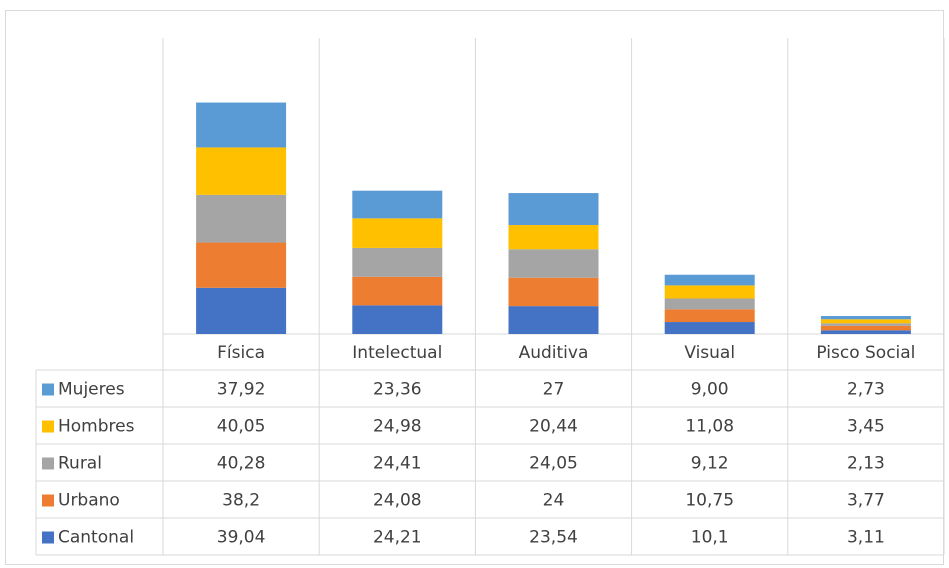 The width and height of the screenshot is (949, 568). I want to click on table-value: 10,1, so click(710, 538).